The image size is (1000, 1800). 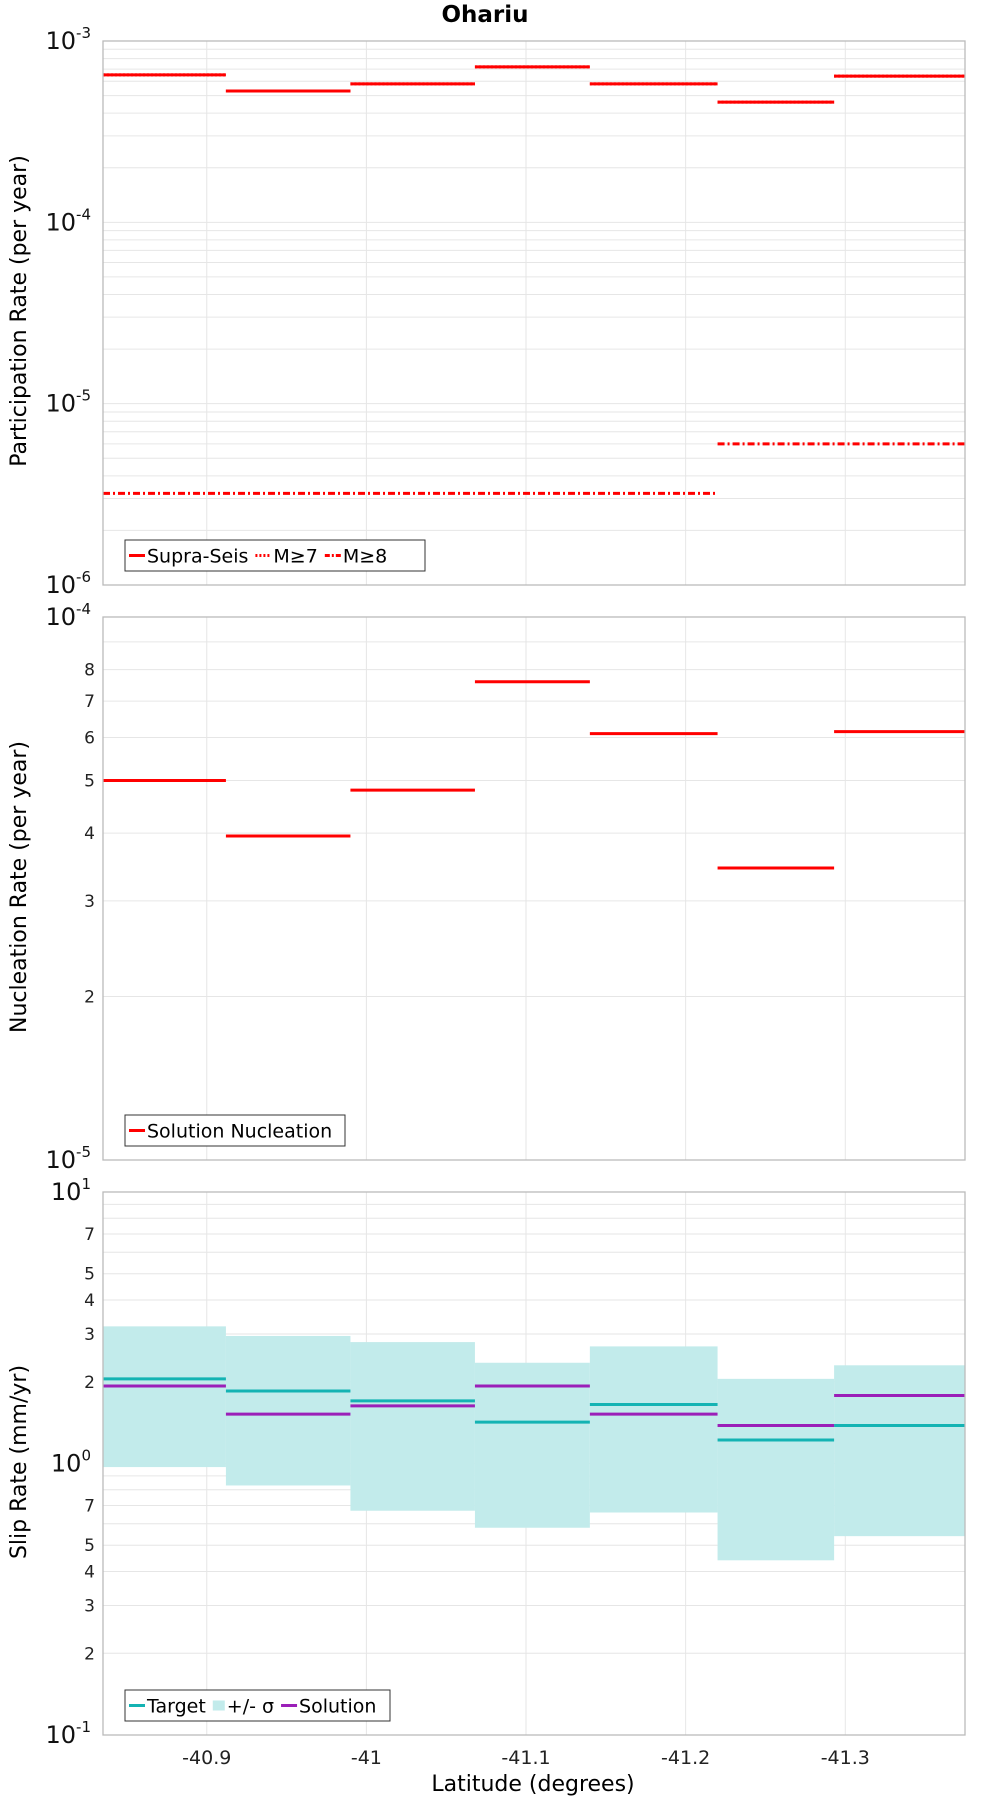 What do you see at coordinates (71, 1190) in the screenshot?
I see `y-tick-label: 10¹` at bounding box center [71, 1190].